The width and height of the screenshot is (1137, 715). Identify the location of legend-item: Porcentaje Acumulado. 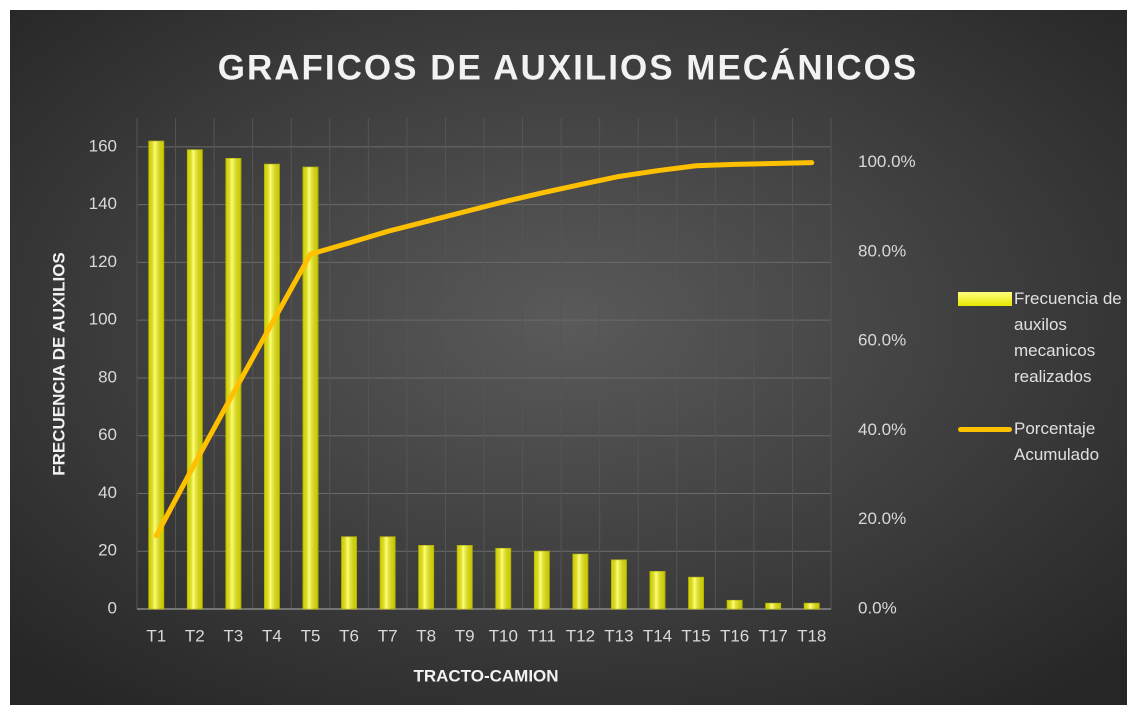
(1043, 442).